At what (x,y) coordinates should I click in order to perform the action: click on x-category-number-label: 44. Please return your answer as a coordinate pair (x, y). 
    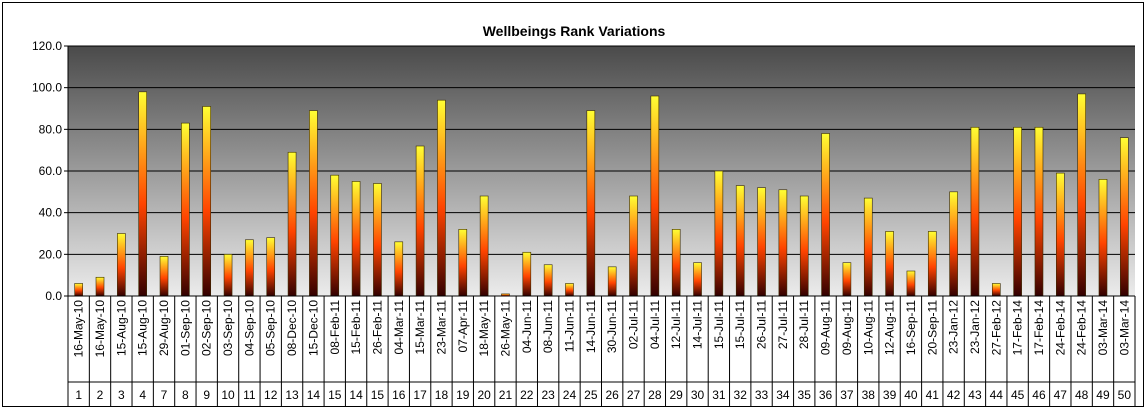
    Looking at the image, I should click on (997, 395).